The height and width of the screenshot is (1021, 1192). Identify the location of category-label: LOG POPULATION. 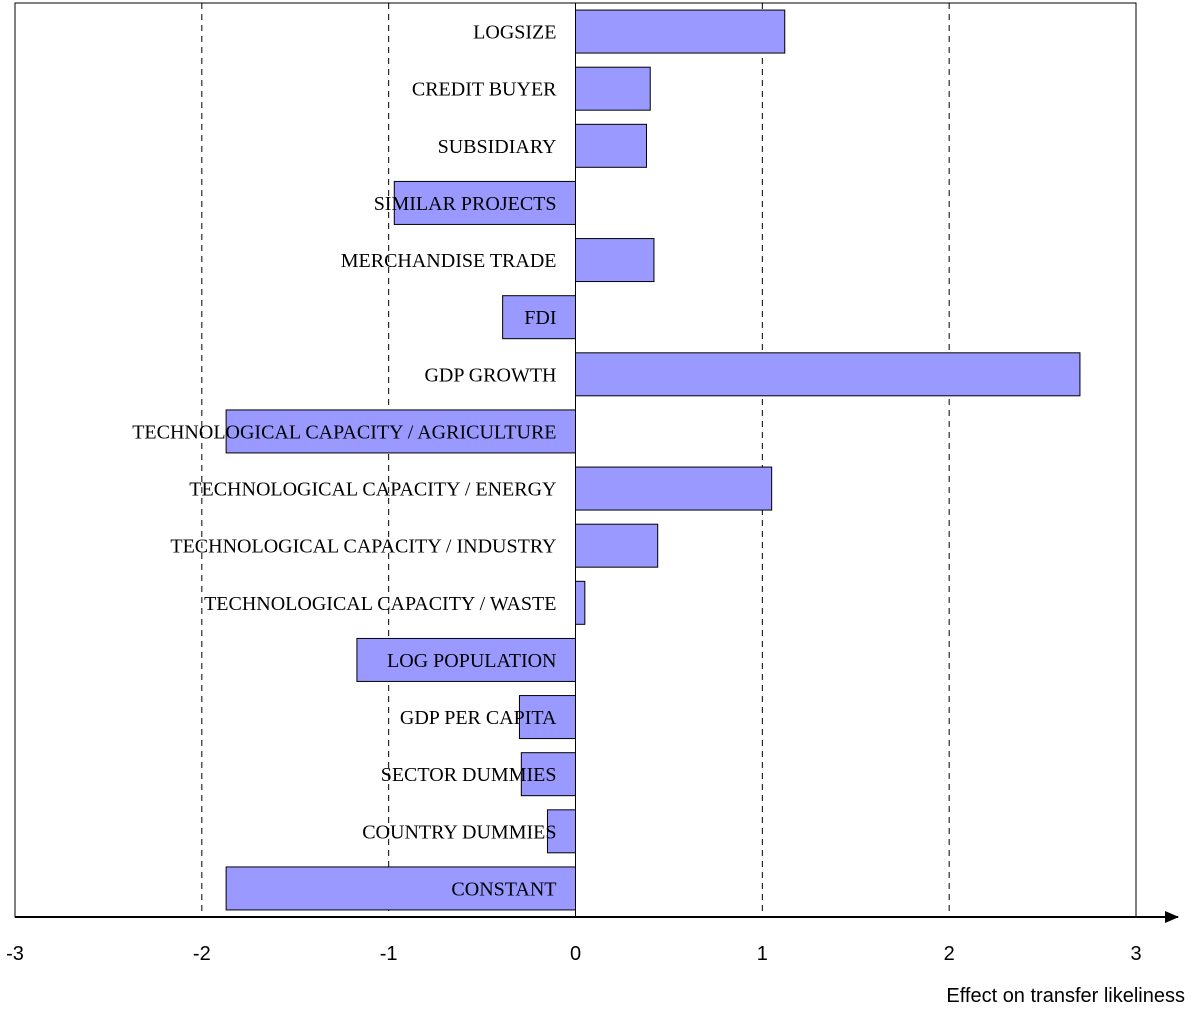
(471, 661).